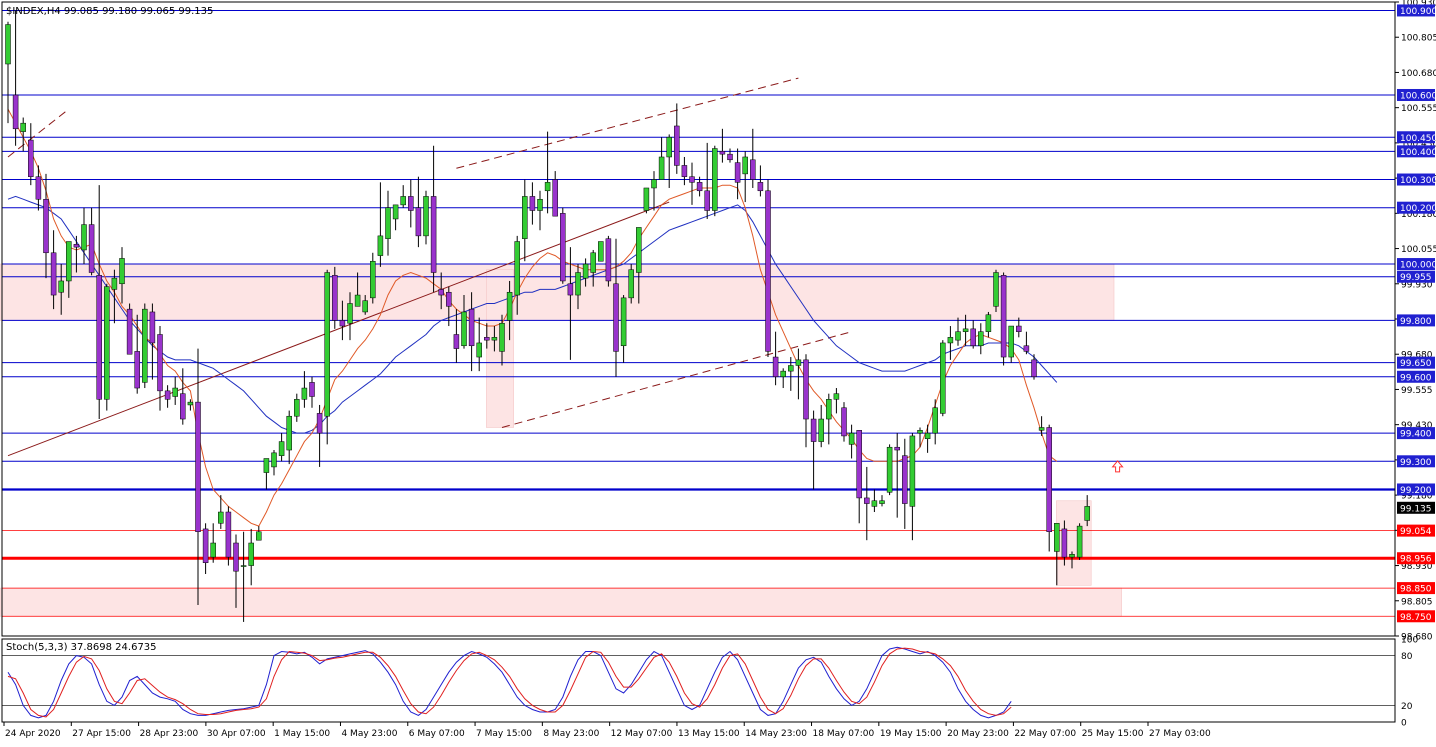  I want to click on y-axis-tick-label: 100.055, so click(1418, 250).